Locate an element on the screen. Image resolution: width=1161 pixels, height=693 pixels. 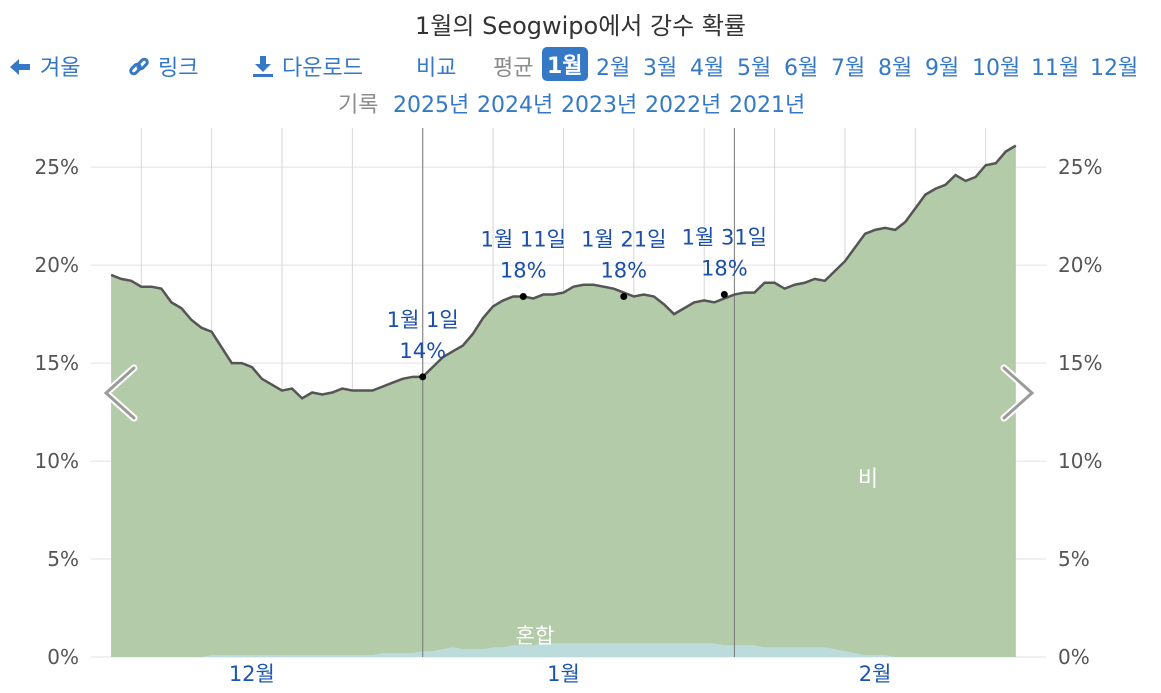
y-tick-right: 25% is located at coordinates (1080, 167).